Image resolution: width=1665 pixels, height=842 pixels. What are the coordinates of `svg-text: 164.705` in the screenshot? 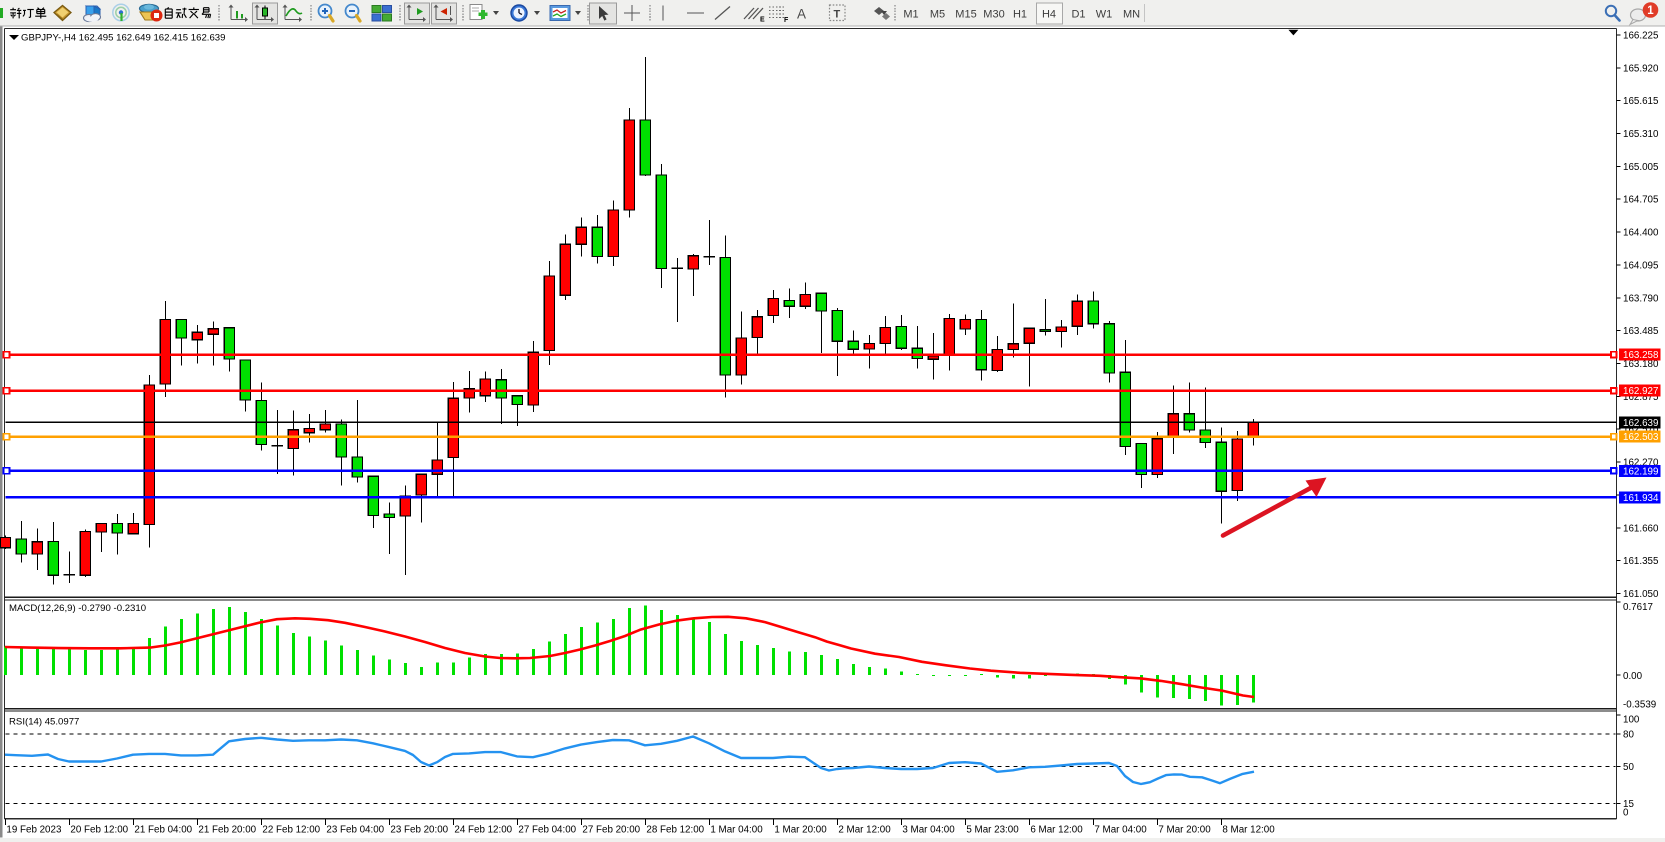 It's located at (1641, 200).